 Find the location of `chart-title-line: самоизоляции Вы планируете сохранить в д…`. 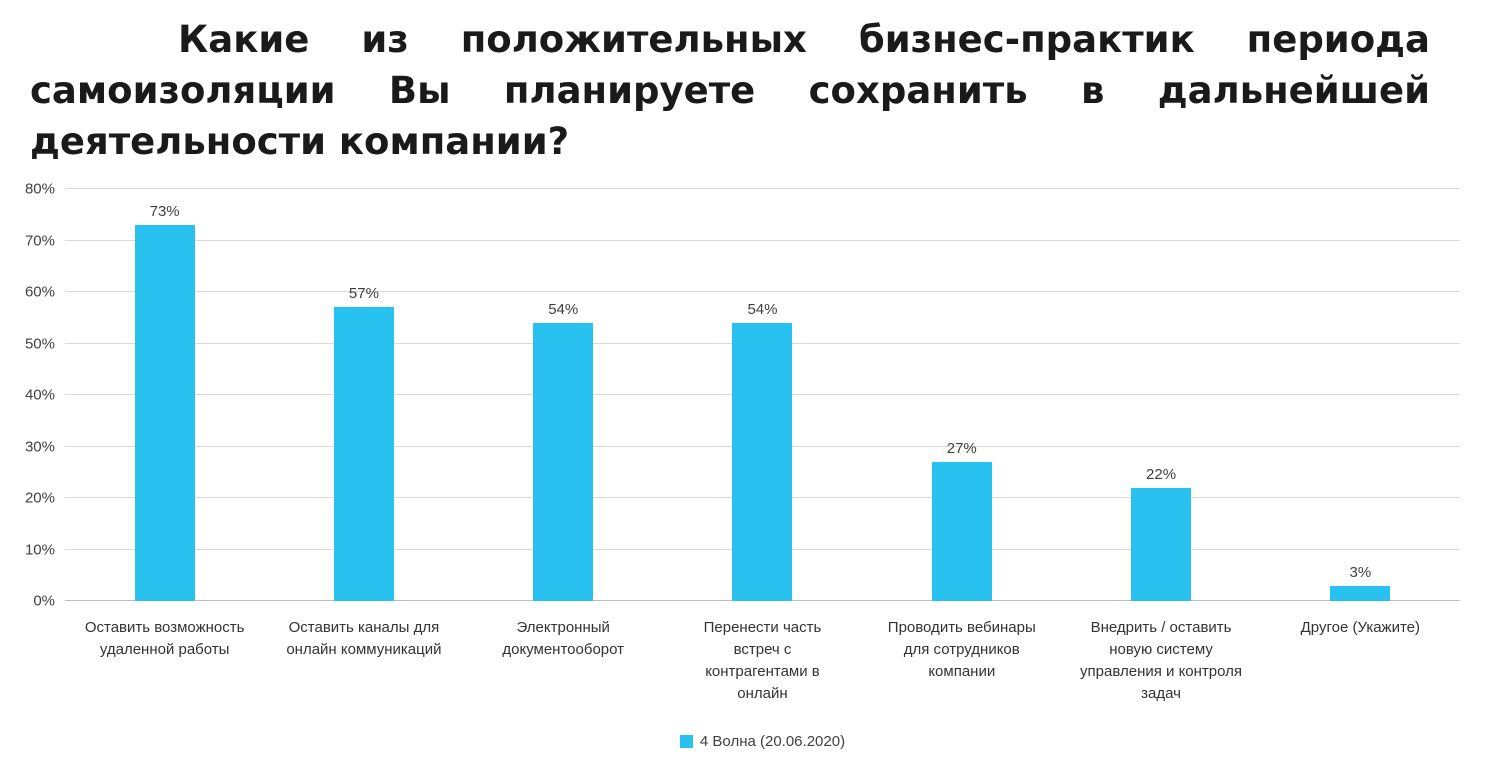

chart-title-line: самоизоляции Вы планируете сохранить в д… is located at coordinates (730, 90).